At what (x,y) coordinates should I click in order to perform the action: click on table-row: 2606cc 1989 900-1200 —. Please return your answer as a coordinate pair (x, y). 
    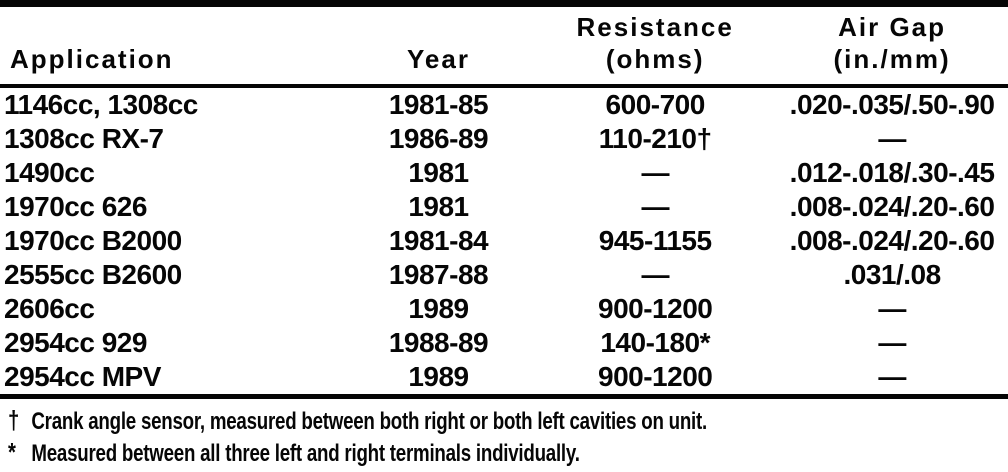
    Looking at the image, I should click on (504, 309).